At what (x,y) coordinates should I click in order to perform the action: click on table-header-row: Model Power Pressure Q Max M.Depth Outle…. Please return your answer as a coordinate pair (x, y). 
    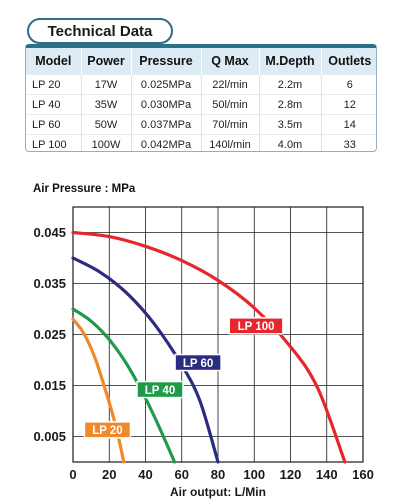
    Looking at the image, I should click on (201, 61).